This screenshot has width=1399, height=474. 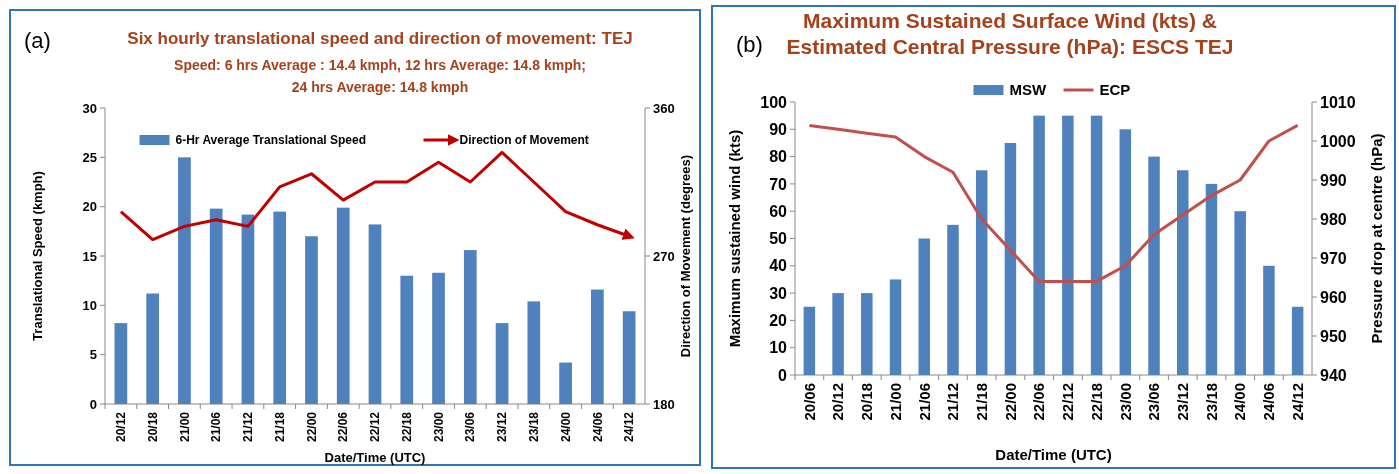 I want to click on y-tick-label: 25, so click(x=89, y=157).